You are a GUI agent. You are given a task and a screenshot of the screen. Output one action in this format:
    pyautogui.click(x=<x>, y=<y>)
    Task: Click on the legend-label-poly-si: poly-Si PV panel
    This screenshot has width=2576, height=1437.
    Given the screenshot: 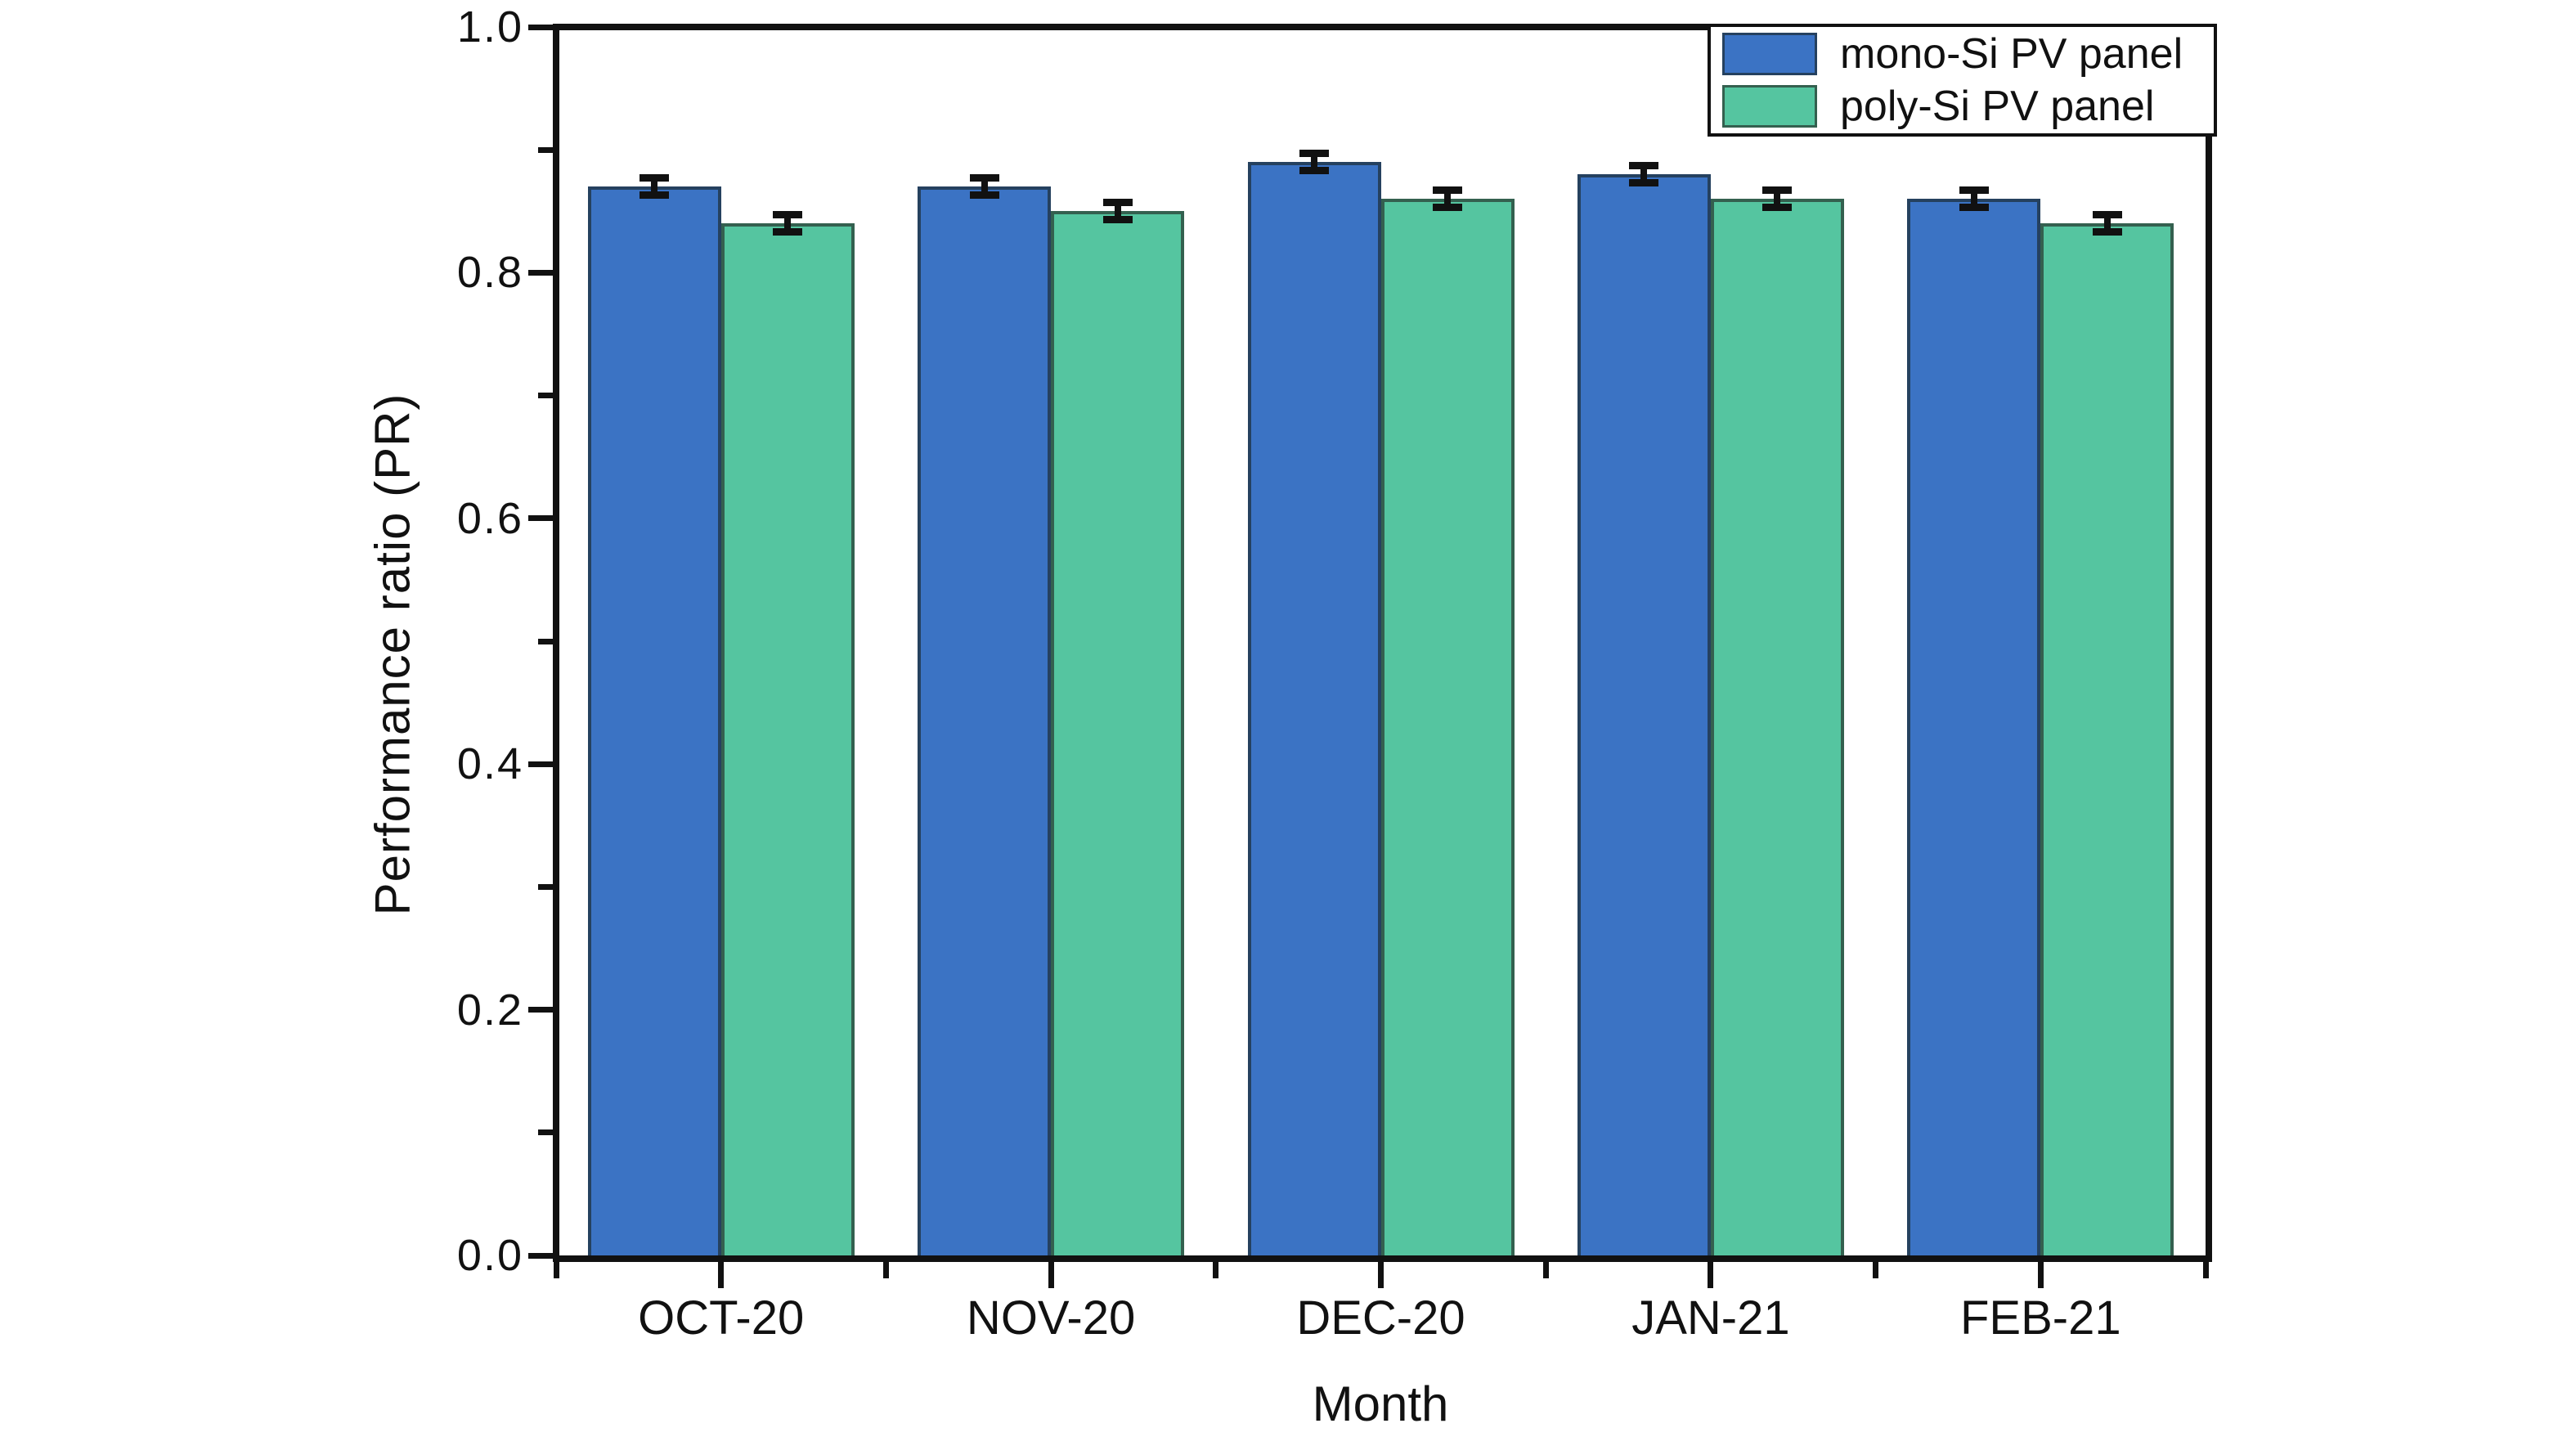 What is the action you would take?
    pyautogui.click(x=1997, y=106)
    